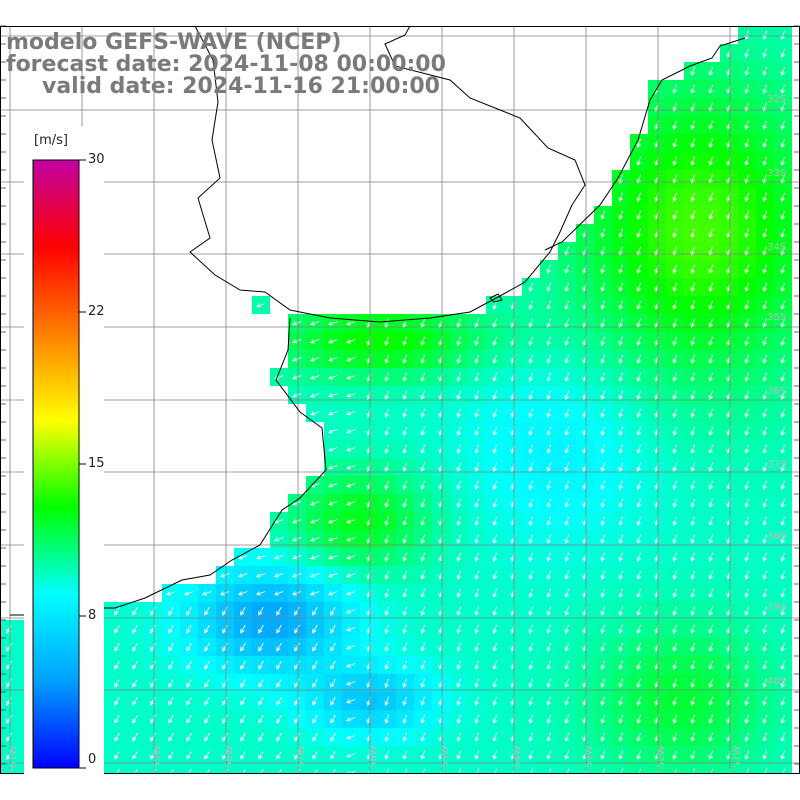 The width and height of the screenshot is (800, 800). Describe the element at coordinates (776, 681) in the screenshot. I see `latitude-label: 40S` at that location.